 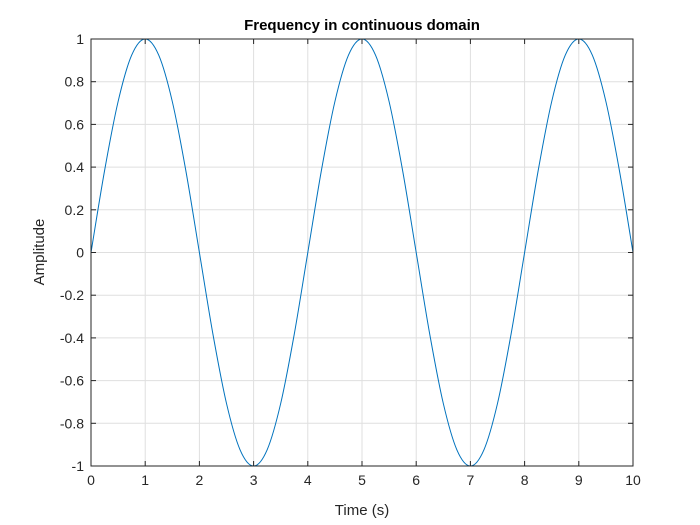 What do you see at coordinates (80, 253) in the screenshot?
I see `y-tick-label: 0` at bounding box center [80, 253].